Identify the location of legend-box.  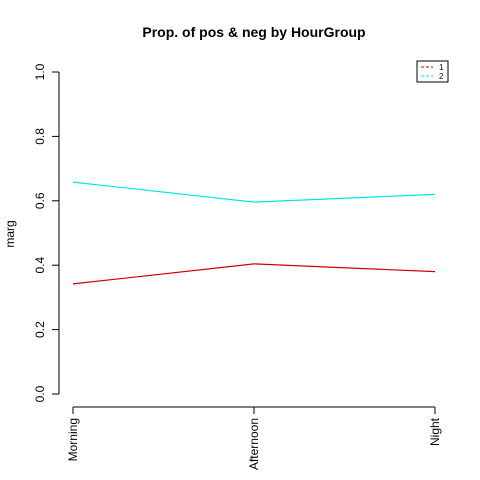
(432, 71).